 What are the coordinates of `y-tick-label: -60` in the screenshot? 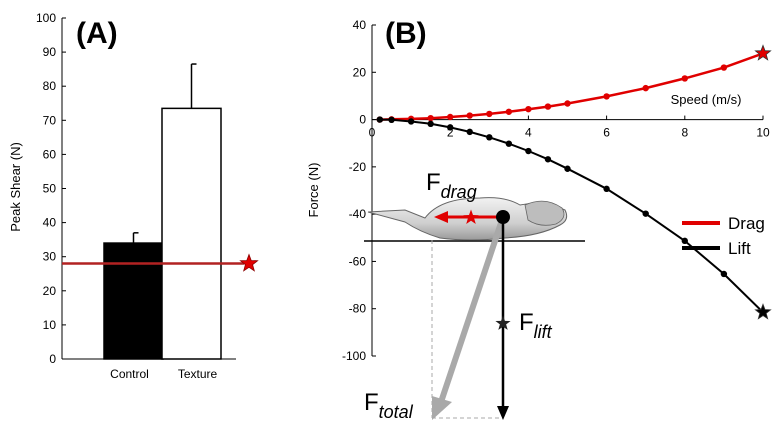 It's located at (358, 261).